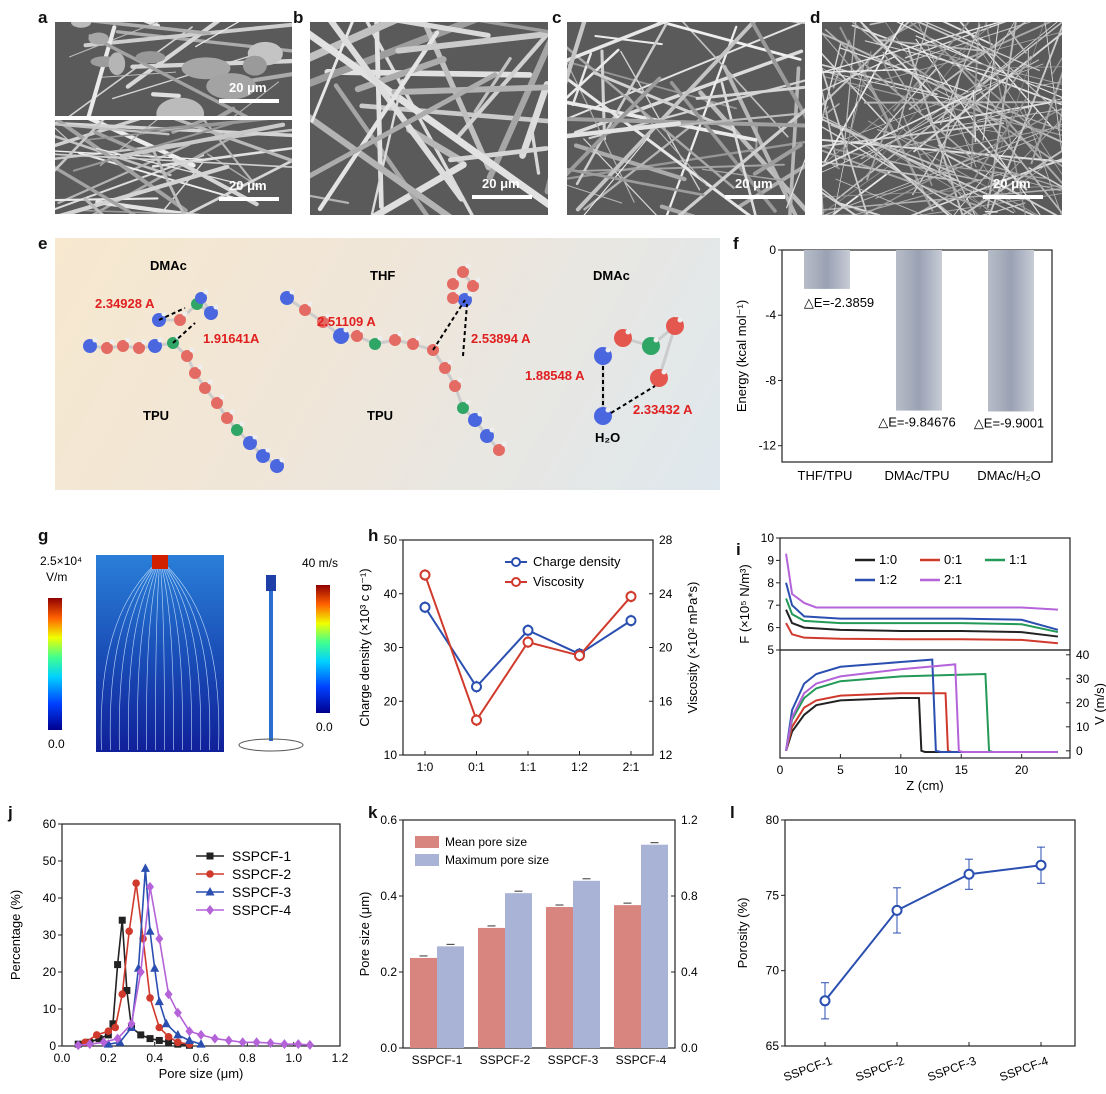 Image resolution: width=1106 pixels, height=1094 pixels. I want to click on sem-image-c, so click(686, 118).